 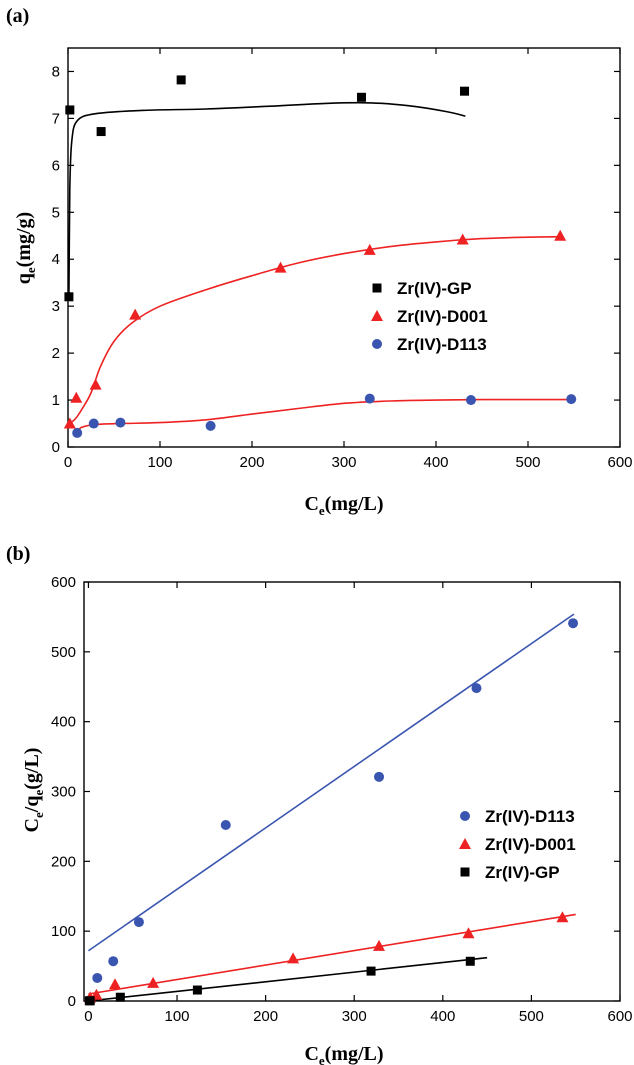 I want to click on y-tick-label: 5, so click(x=56, y=212).